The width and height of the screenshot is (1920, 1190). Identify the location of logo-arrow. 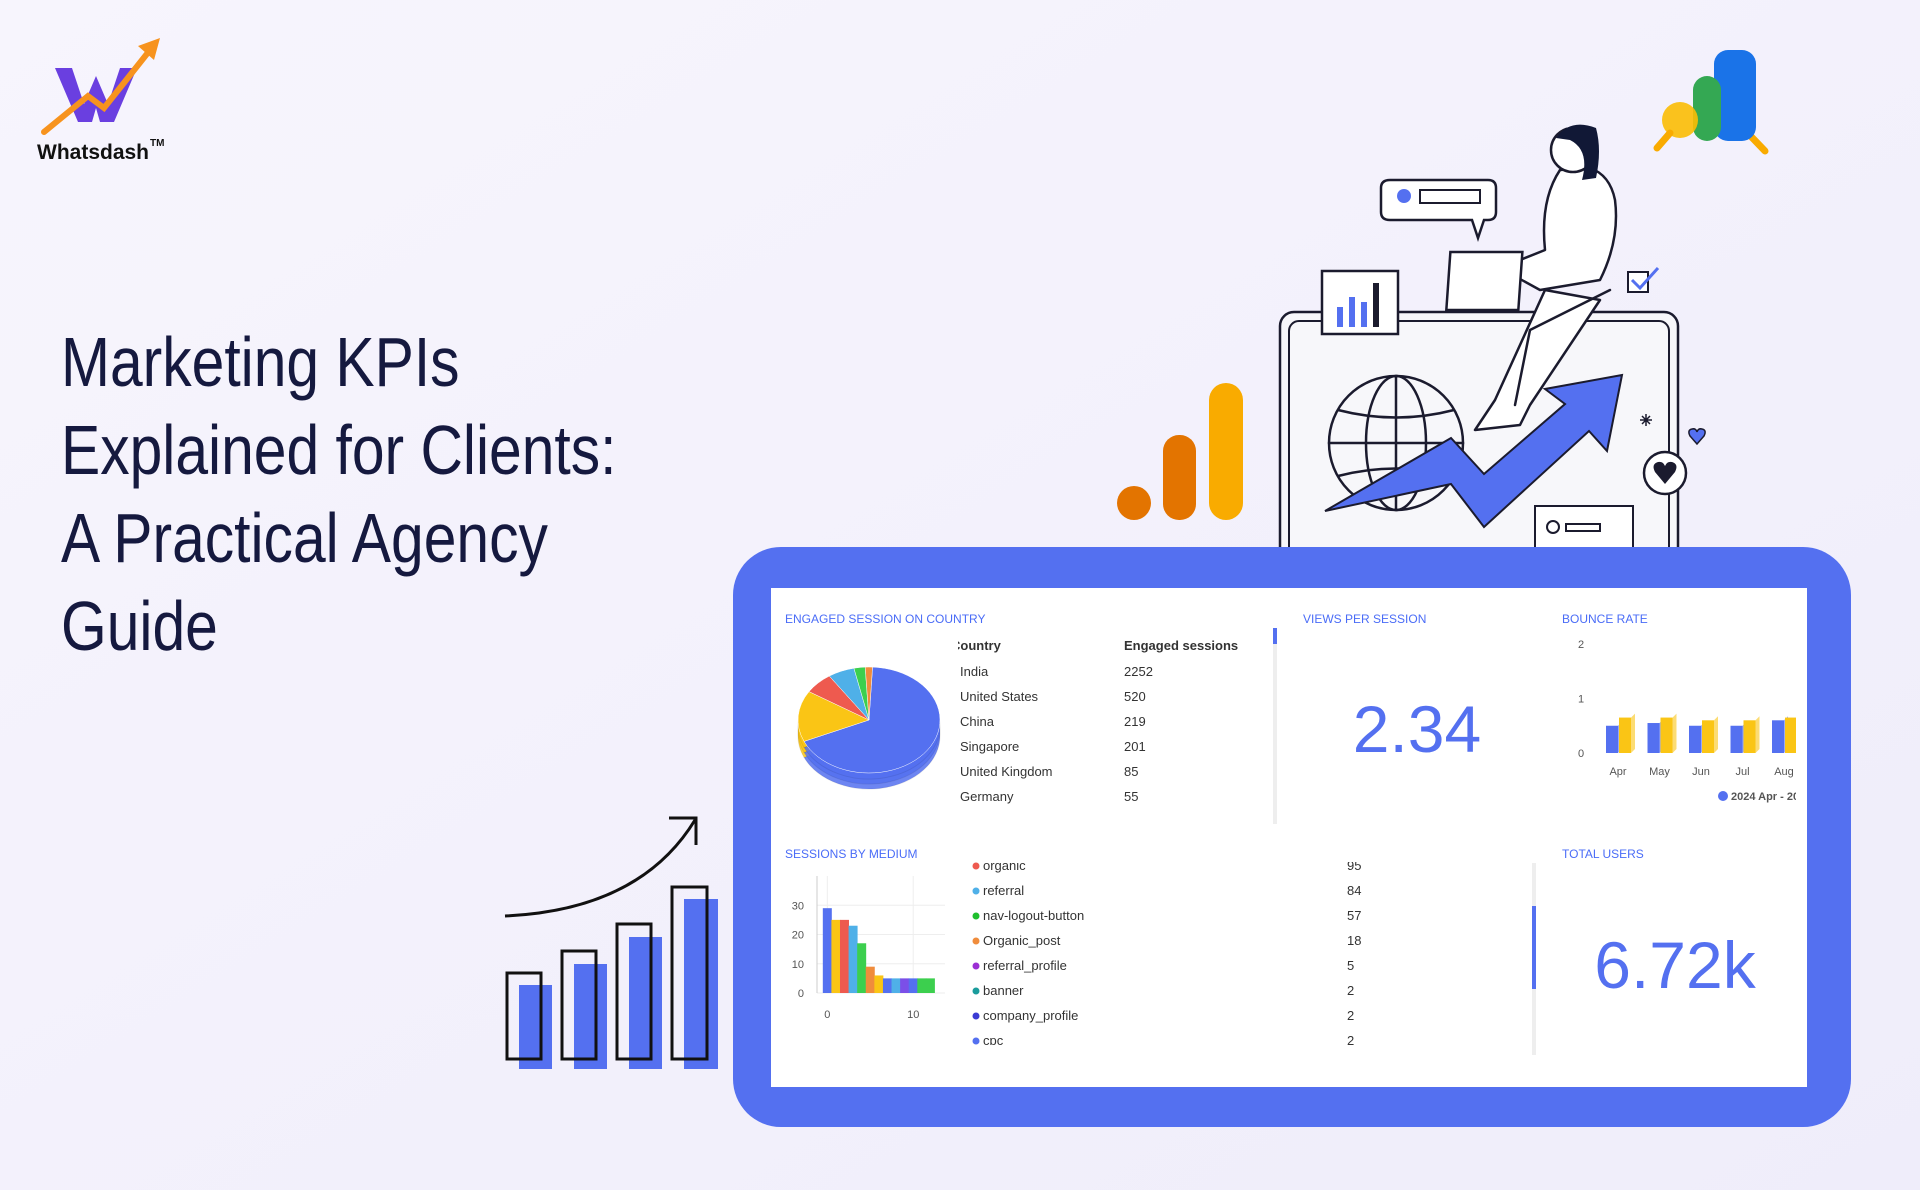
(97, 91).